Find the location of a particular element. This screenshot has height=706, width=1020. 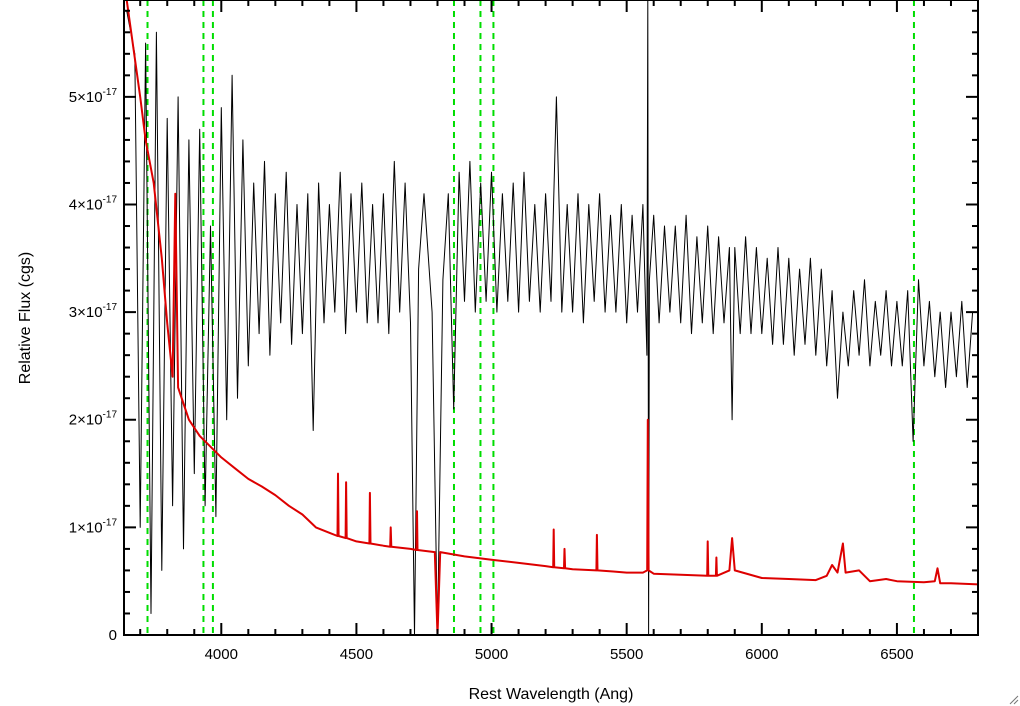

y-tick-label: 2×10⁻¹⁷ is located at coordinates (93, 419).